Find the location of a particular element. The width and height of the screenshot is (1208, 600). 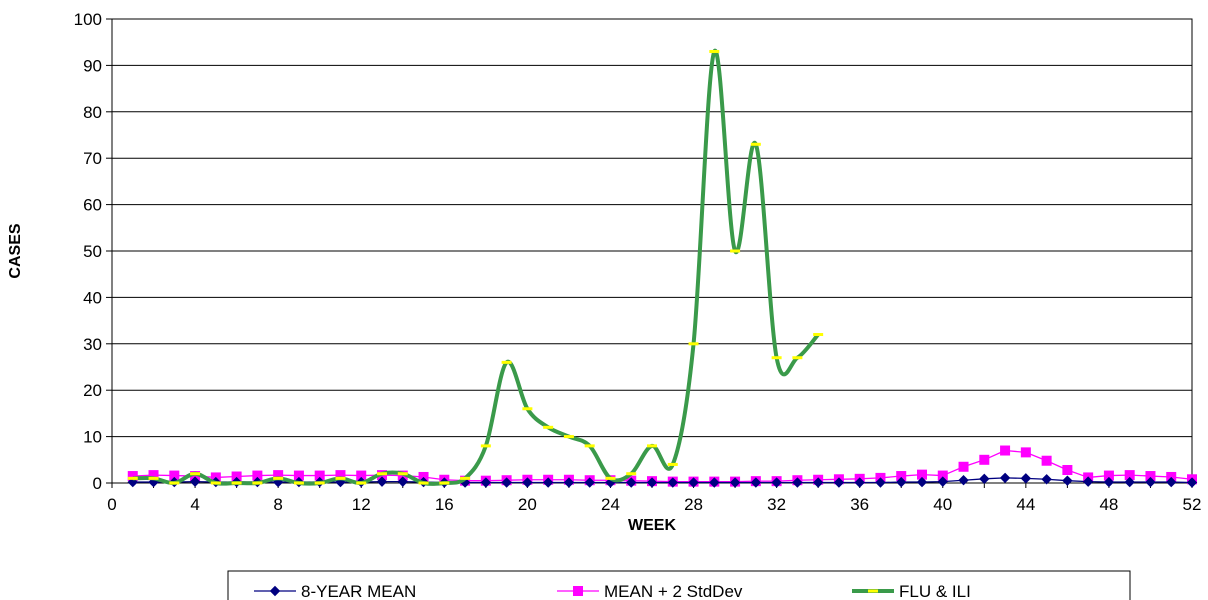

legend-entry-1: 8-YEAR MEAN is located at coordinates (335, 591).